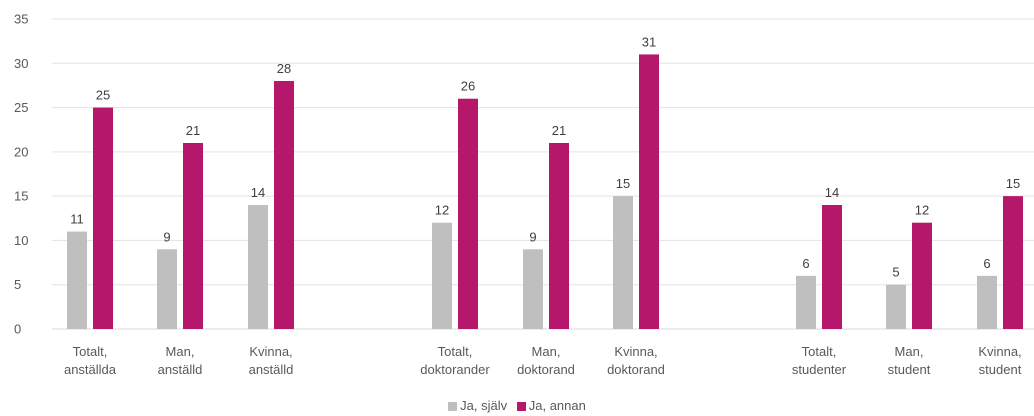  Describe the element at coordinates (77, 219) in the screenshot. I see `data-label: 11` at that location.